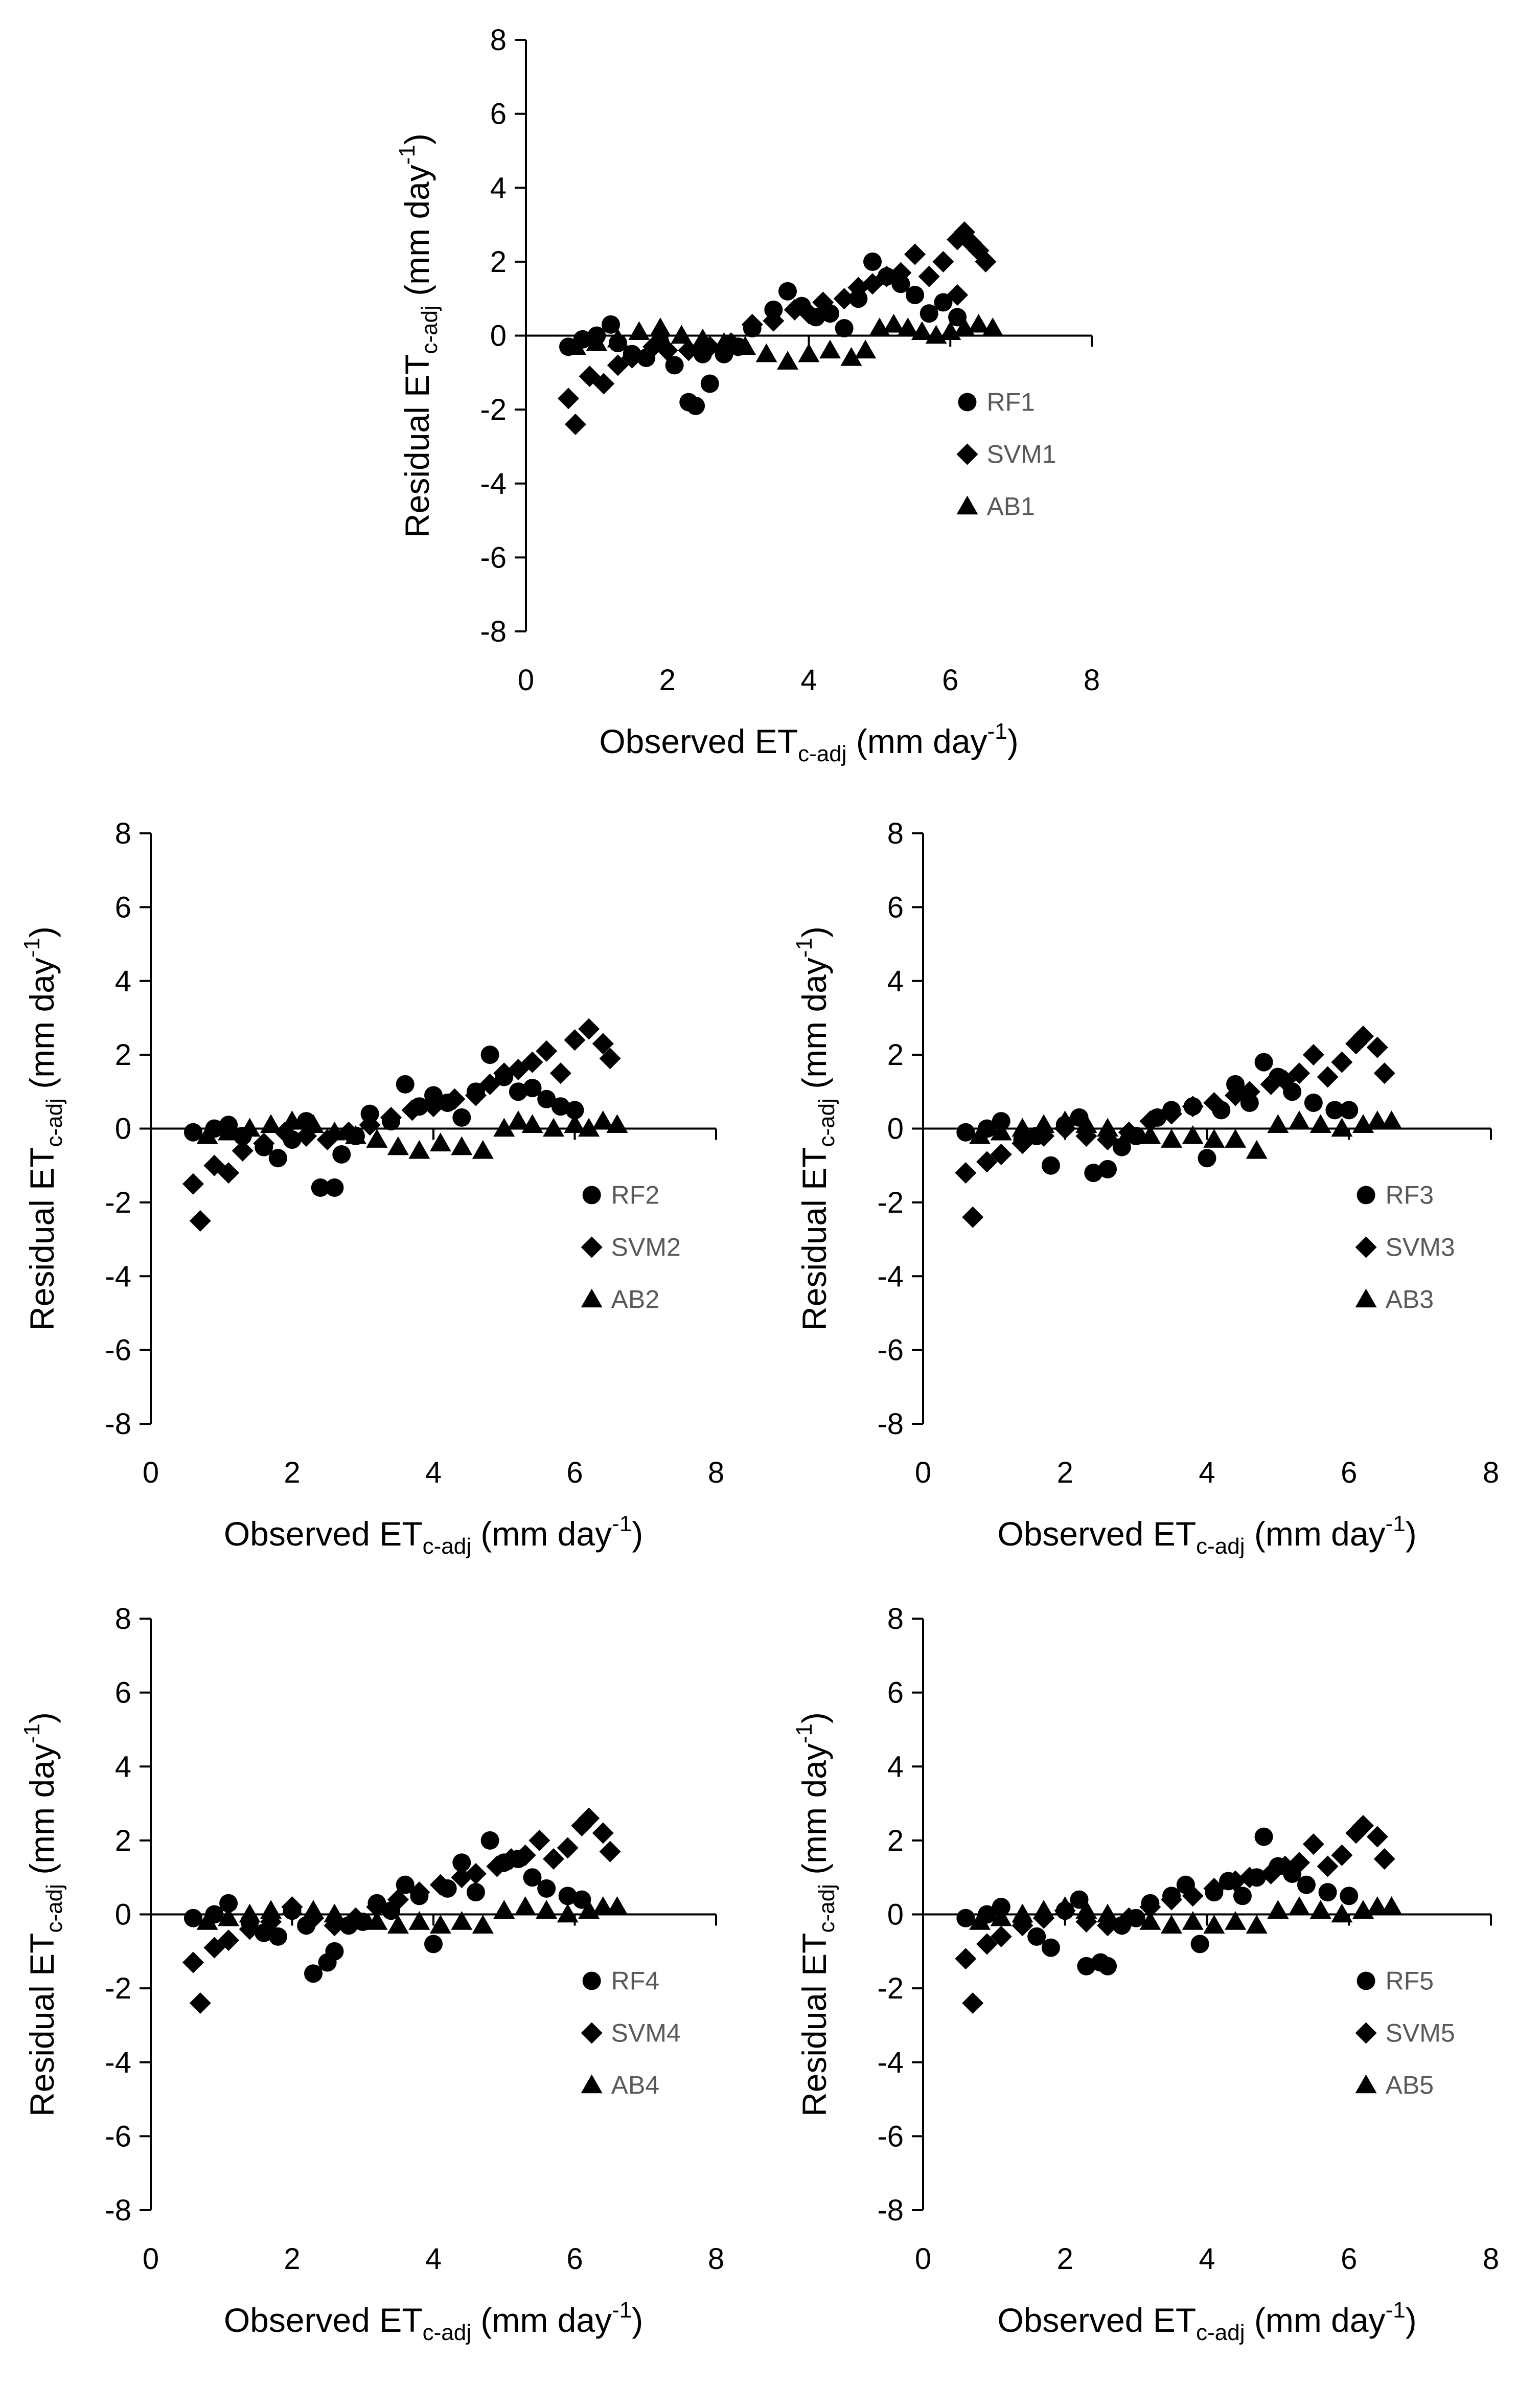  Describe the element at coordinates (1410, 1299) in the screenshot. I see `legend-label: AB3` at that location.